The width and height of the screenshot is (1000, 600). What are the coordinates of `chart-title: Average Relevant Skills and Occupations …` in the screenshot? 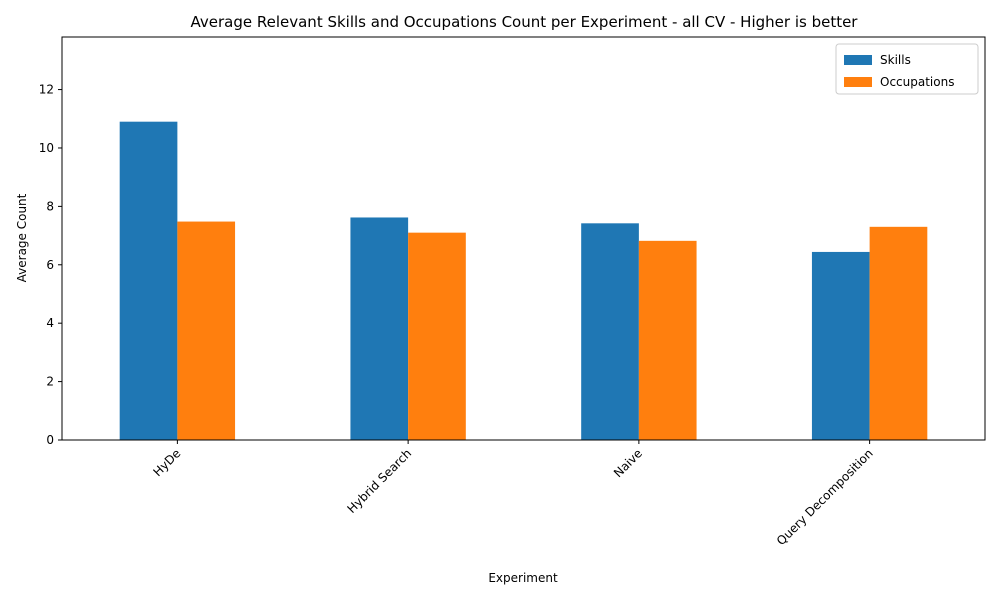 It's located at (525, 22).